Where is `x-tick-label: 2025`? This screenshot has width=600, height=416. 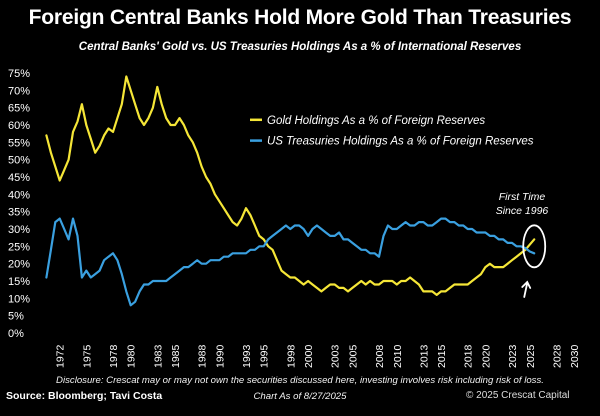
x-tick-label: 2025 is located at coordinates (531, 356).